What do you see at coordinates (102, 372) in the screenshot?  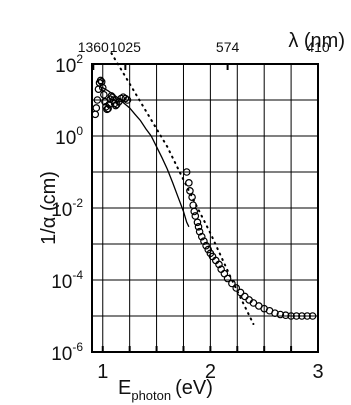 I see `x-tick-label: 1` at bounding box center [102, 372].